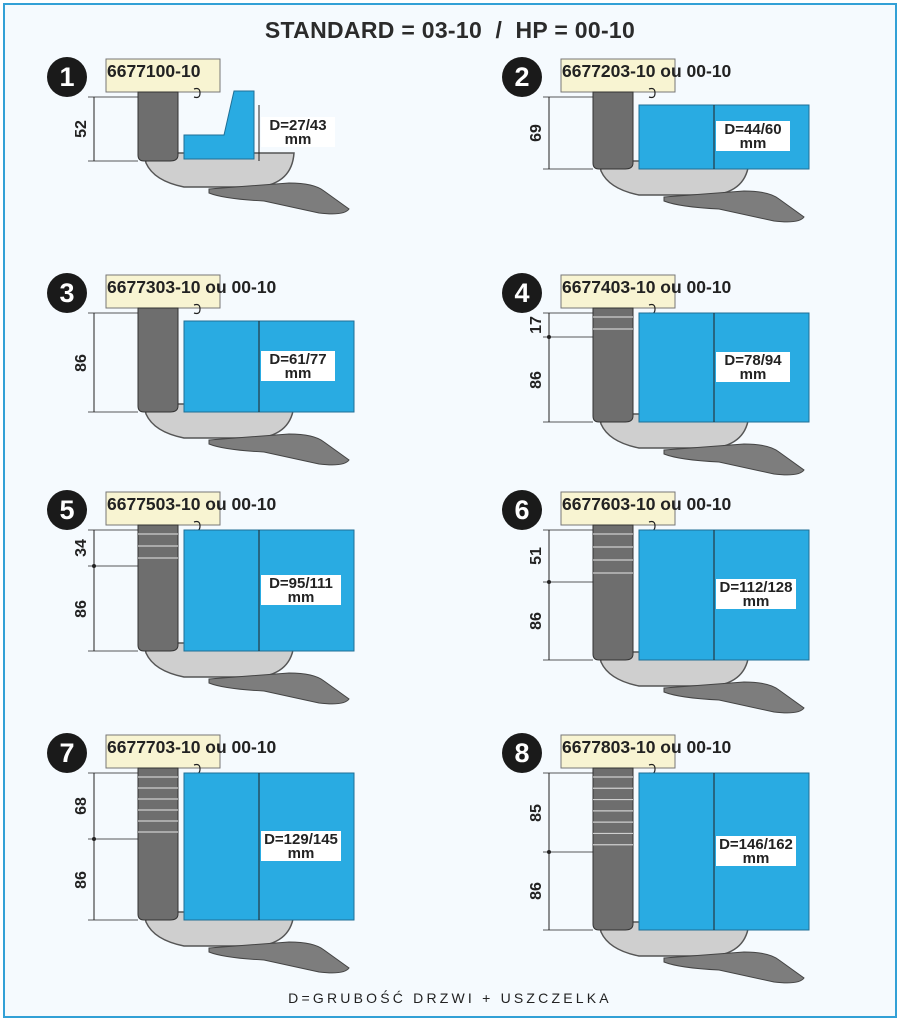 Image resolution: width=900 pixels, height=1019 pixels. Describe the element at coordinates (647, 504) in the screenshot. I see `part-code: 6677603-10 ou 00-10` at that location.